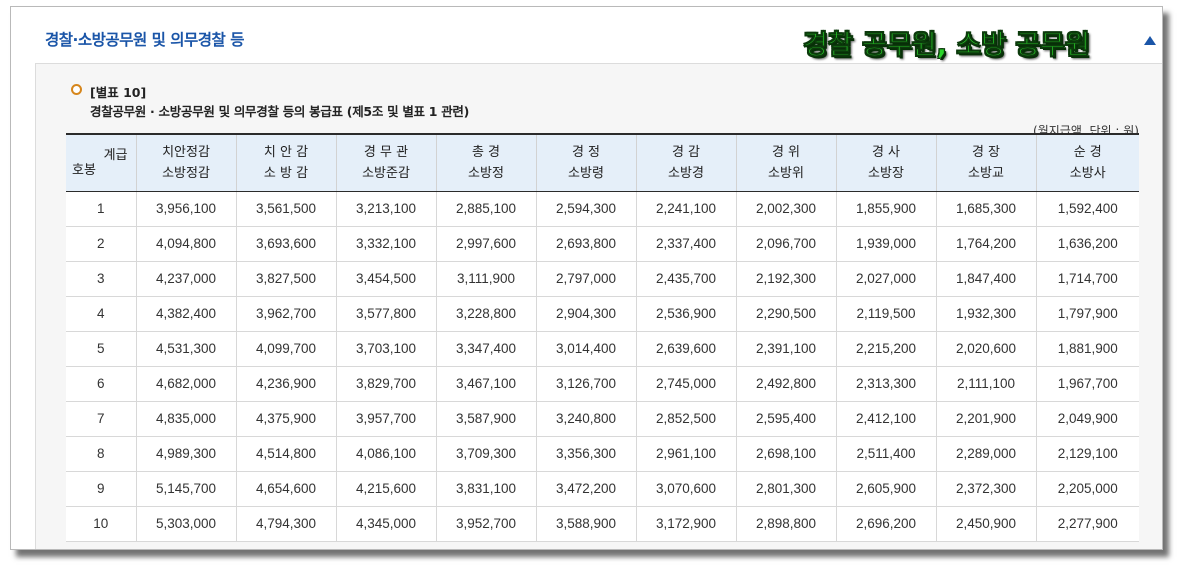  I want to click on salary-cell: 2,693,800, so click(585, 244).